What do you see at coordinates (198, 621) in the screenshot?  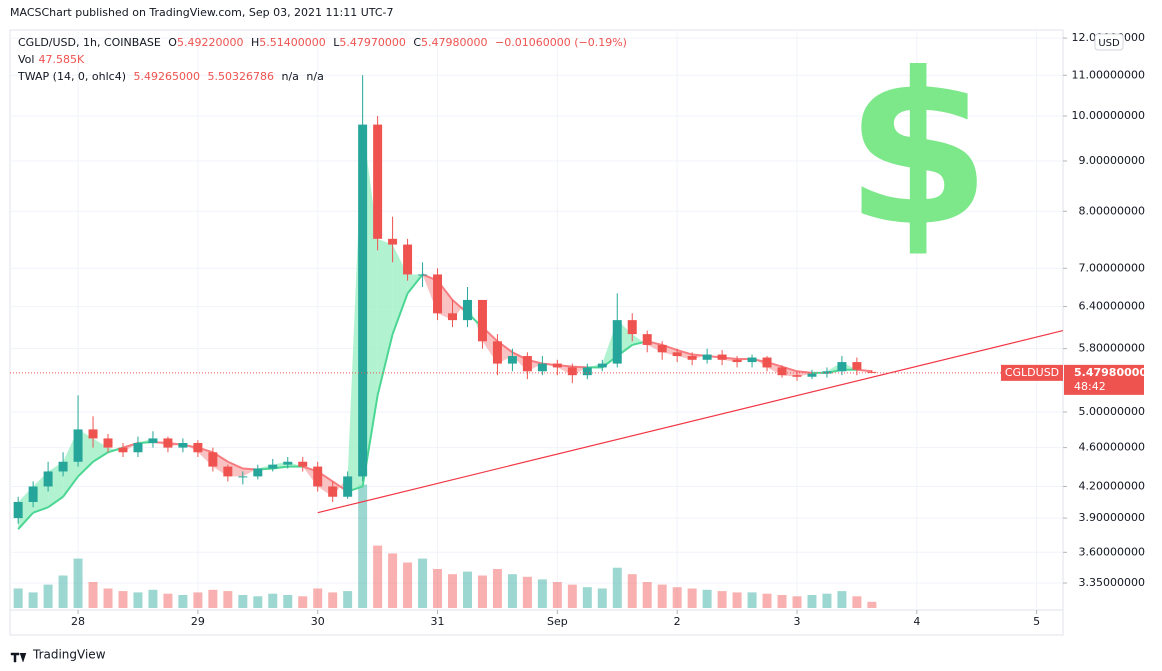 I see `x-tick-label: 29` at bounding box center [198, 621].